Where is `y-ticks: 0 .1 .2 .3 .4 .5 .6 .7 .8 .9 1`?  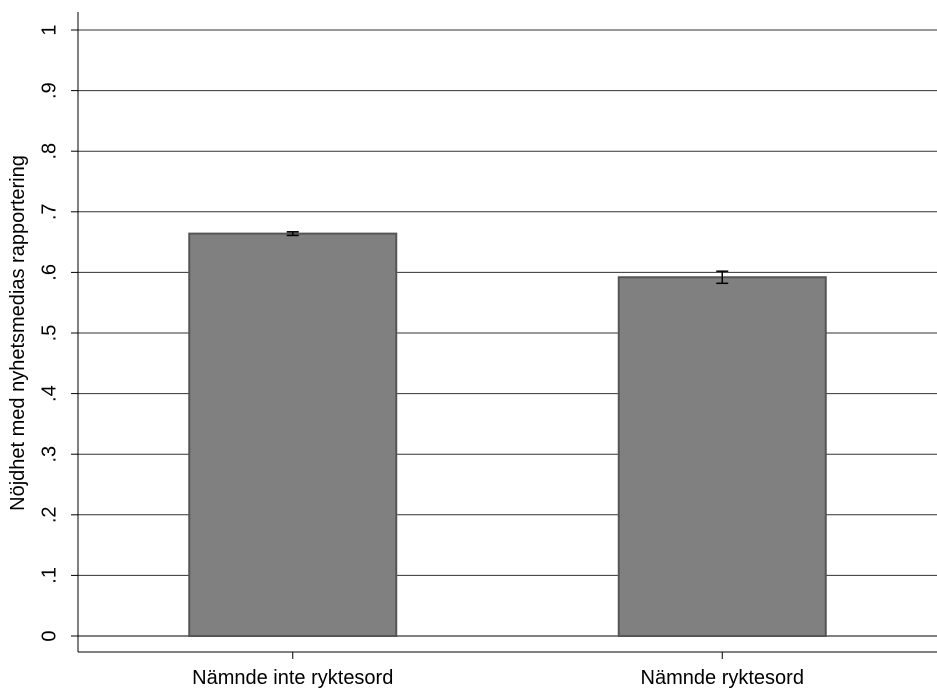 y-ticks: 0 .1 .2 .3 .4 .5 .6 .7 .8 .9 1 is located at coordinates (58, 333).